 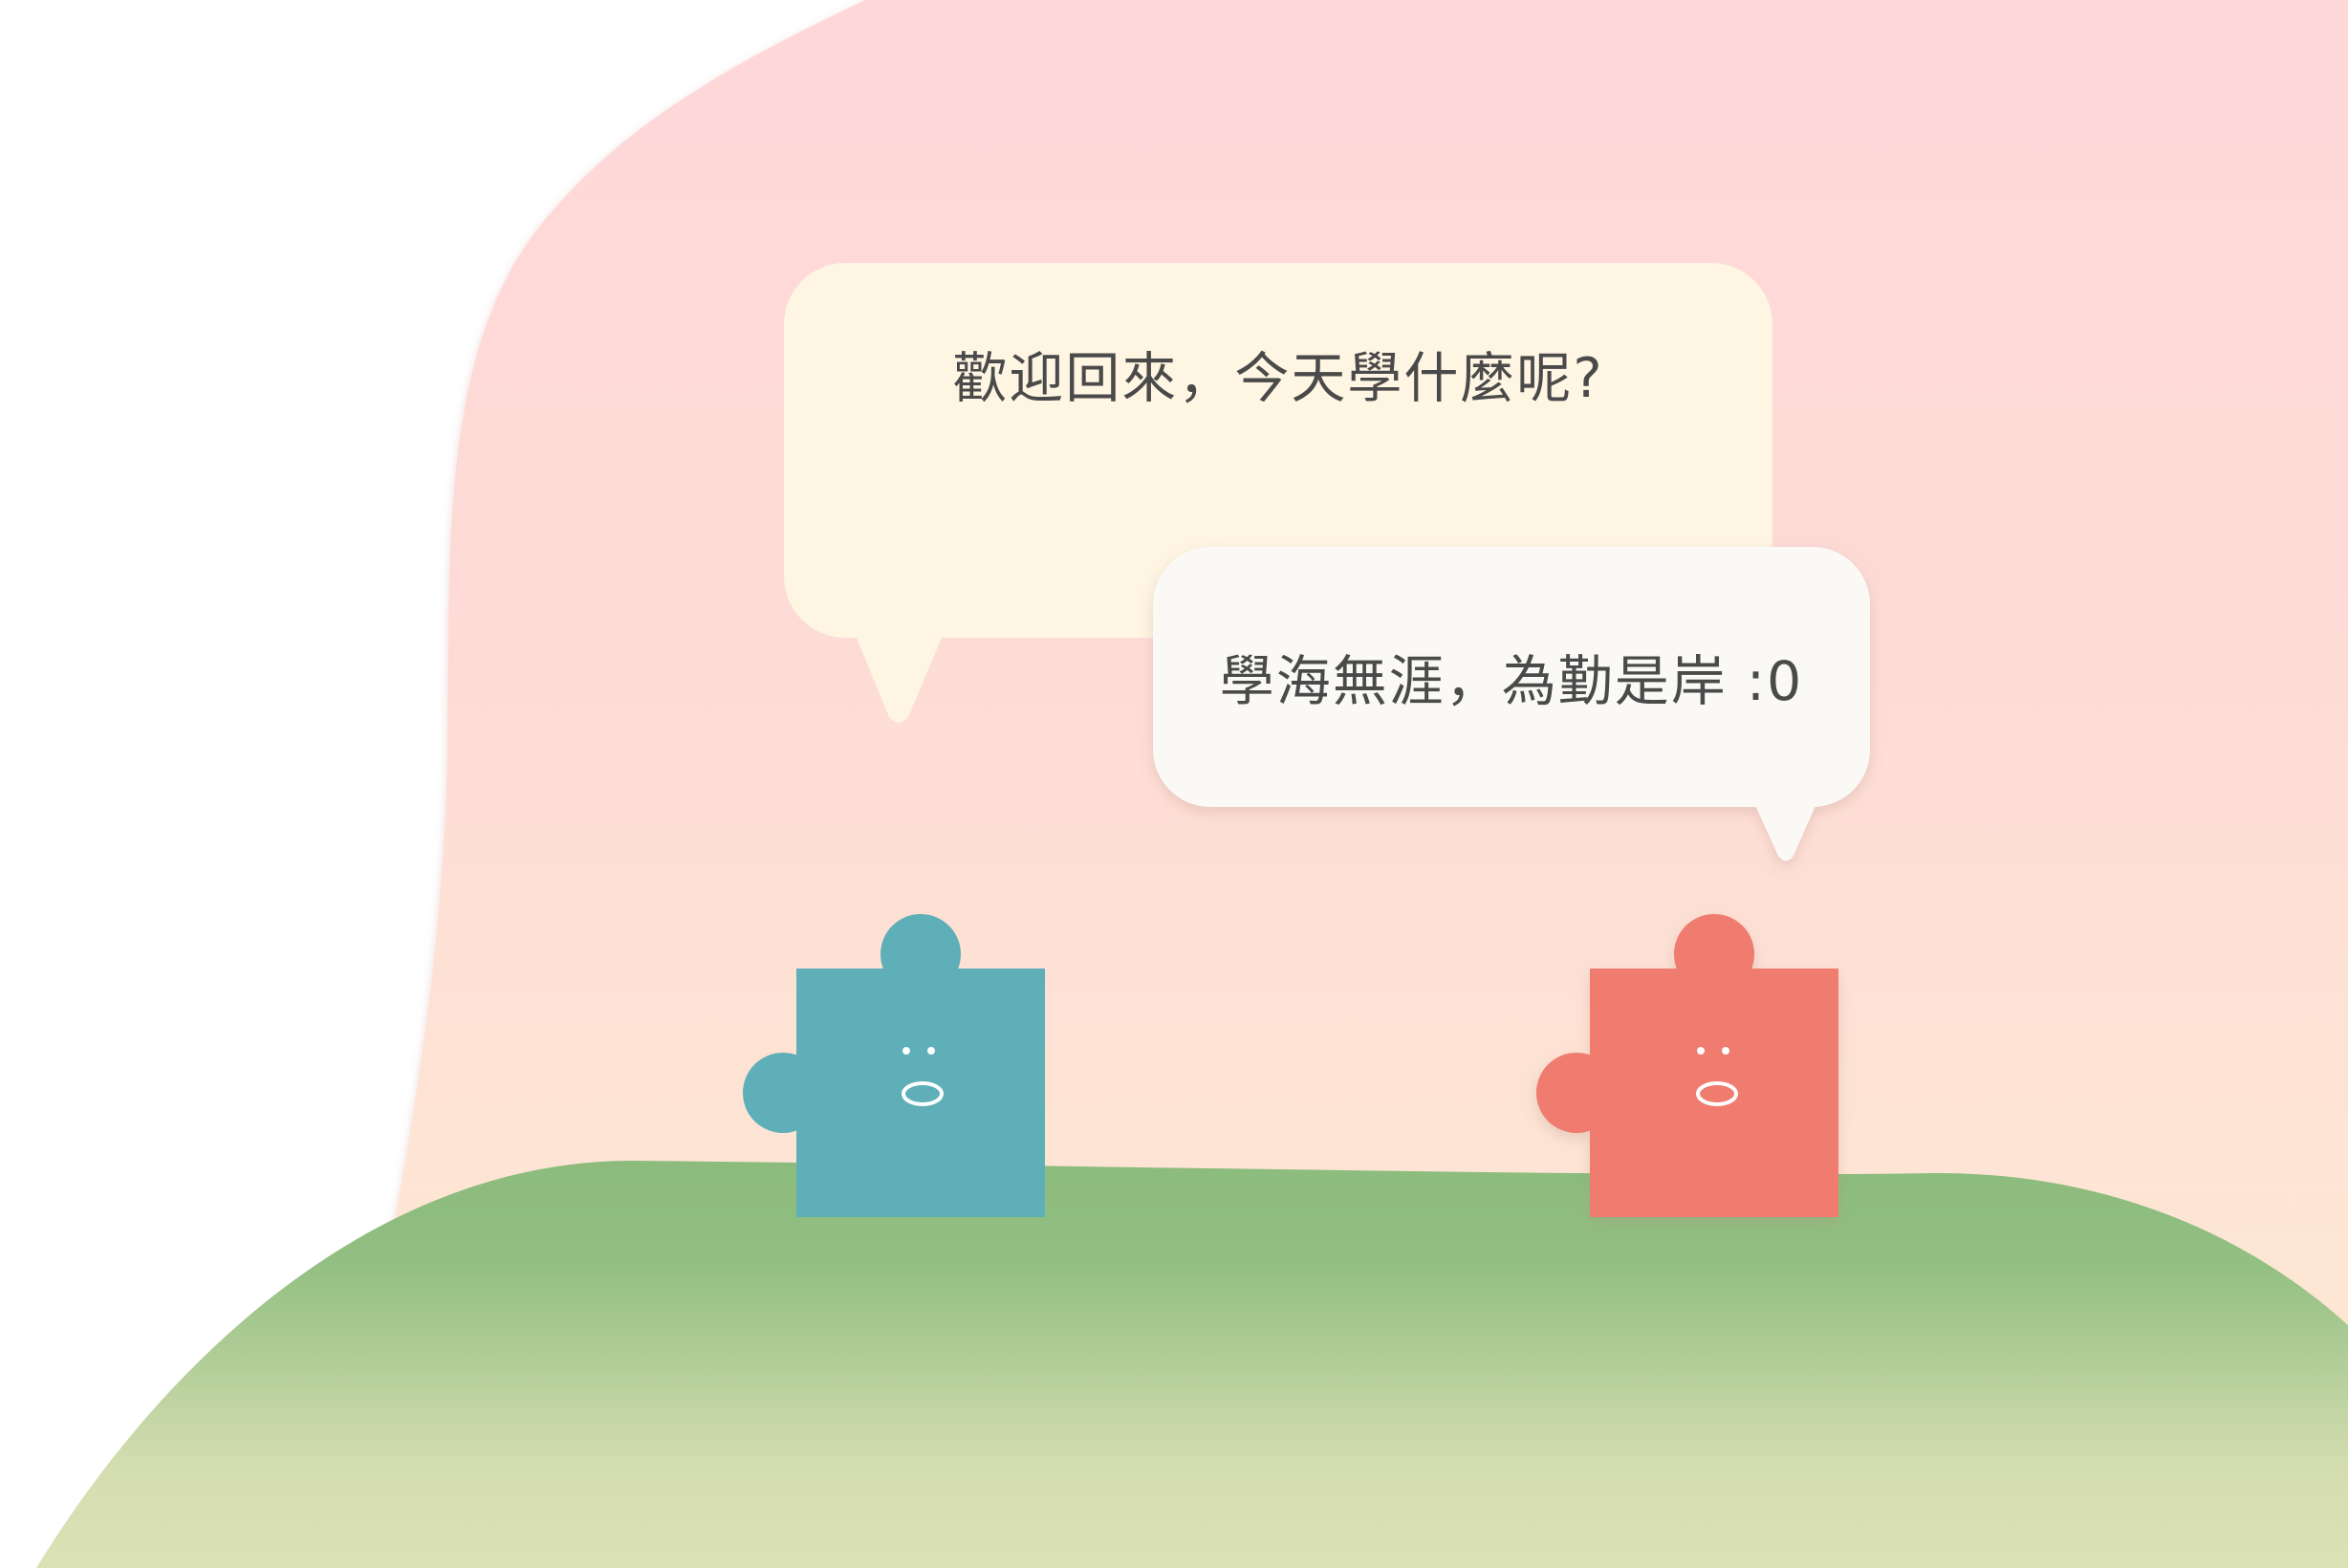 I want to click on red-puzzle-character, so click(x=1687, y=1065).